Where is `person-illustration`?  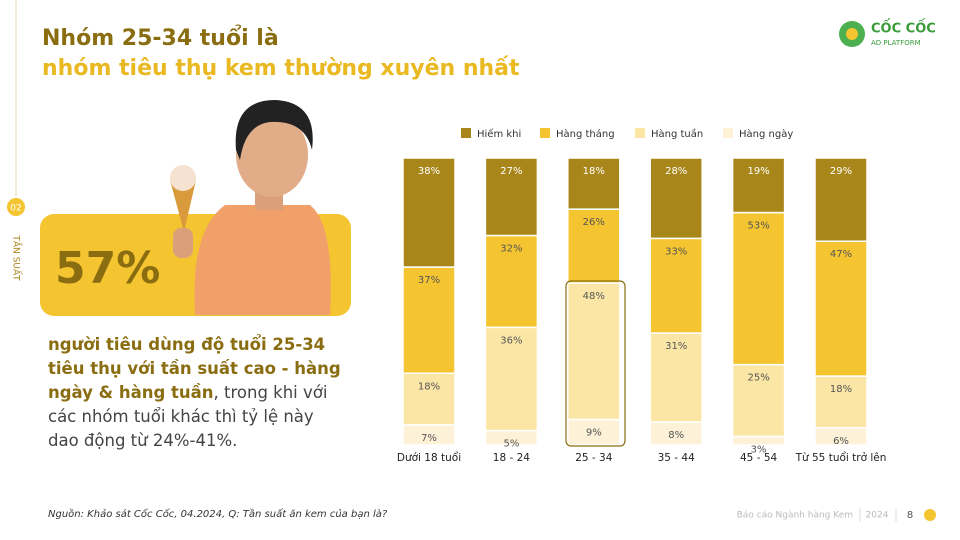 person-illustration is located at coordinates (250, 207).